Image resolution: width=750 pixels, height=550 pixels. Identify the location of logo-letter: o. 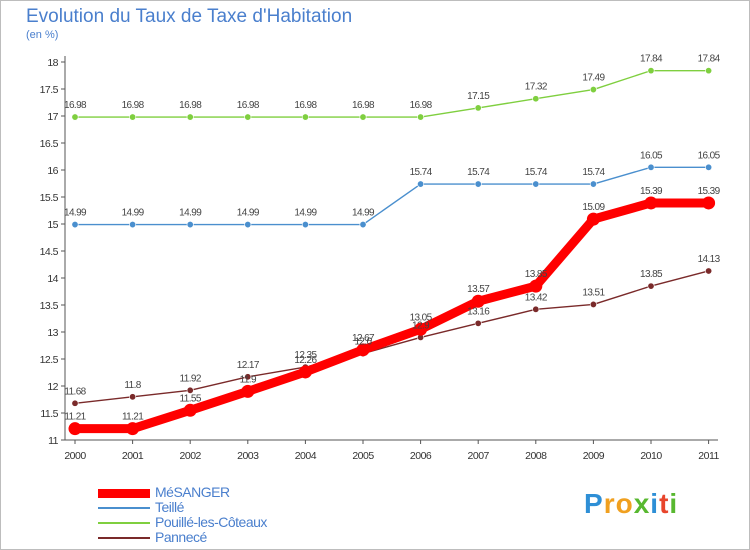
(624, 503).